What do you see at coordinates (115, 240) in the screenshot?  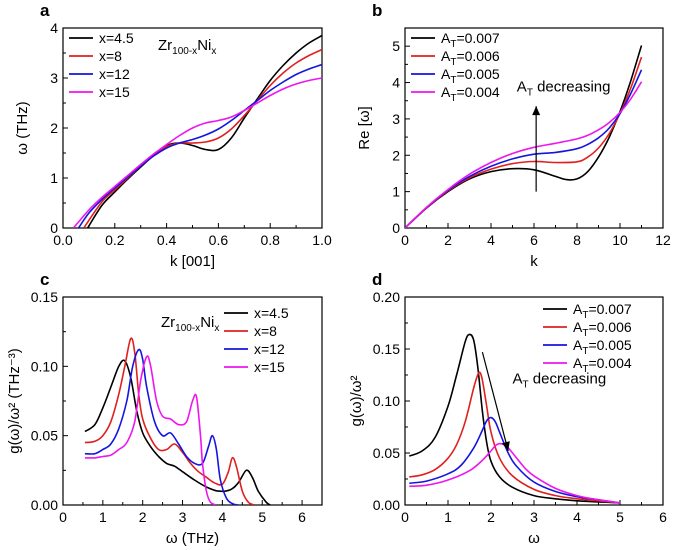 I see `x-tick-label: 0.2` at bounding box center [115, 240].